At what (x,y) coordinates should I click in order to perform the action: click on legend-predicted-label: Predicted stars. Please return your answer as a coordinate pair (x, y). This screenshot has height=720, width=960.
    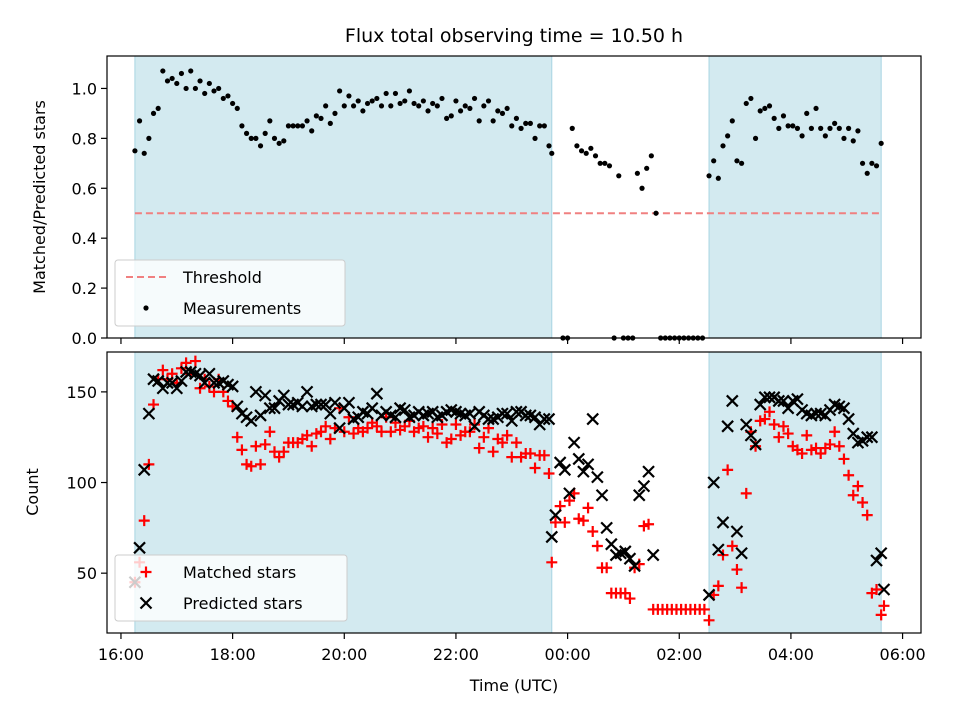
    Looking at the image, I should click on (243, 603).